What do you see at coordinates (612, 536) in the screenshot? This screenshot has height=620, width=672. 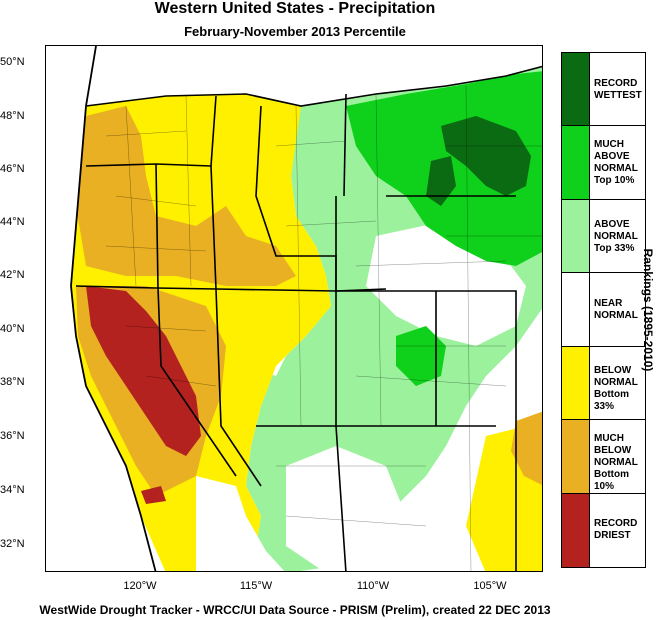 I see `legend-label-line: DRIEST` at bounding box center [612, 536].